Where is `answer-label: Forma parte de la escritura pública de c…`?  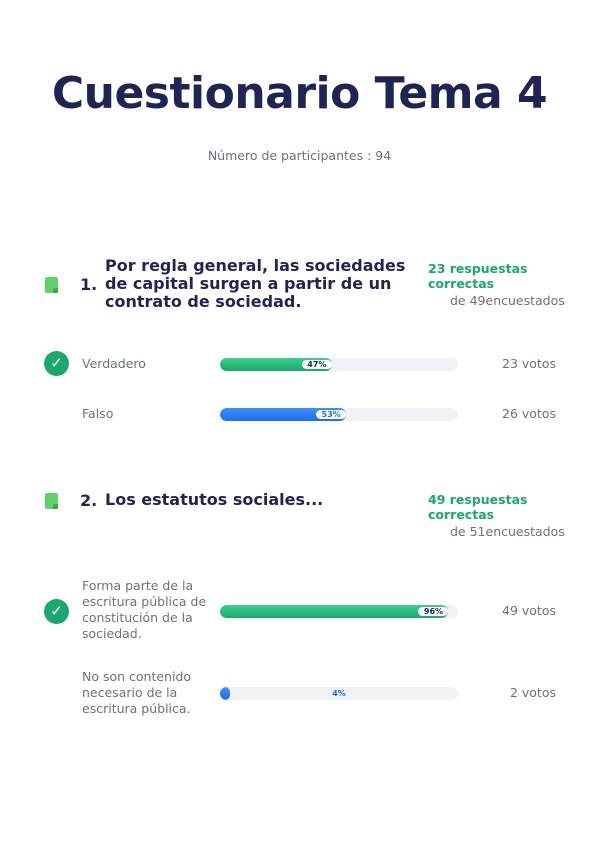 answer-label: Forma parte de la escritura pública de c… is located at coordinates (144, 609).